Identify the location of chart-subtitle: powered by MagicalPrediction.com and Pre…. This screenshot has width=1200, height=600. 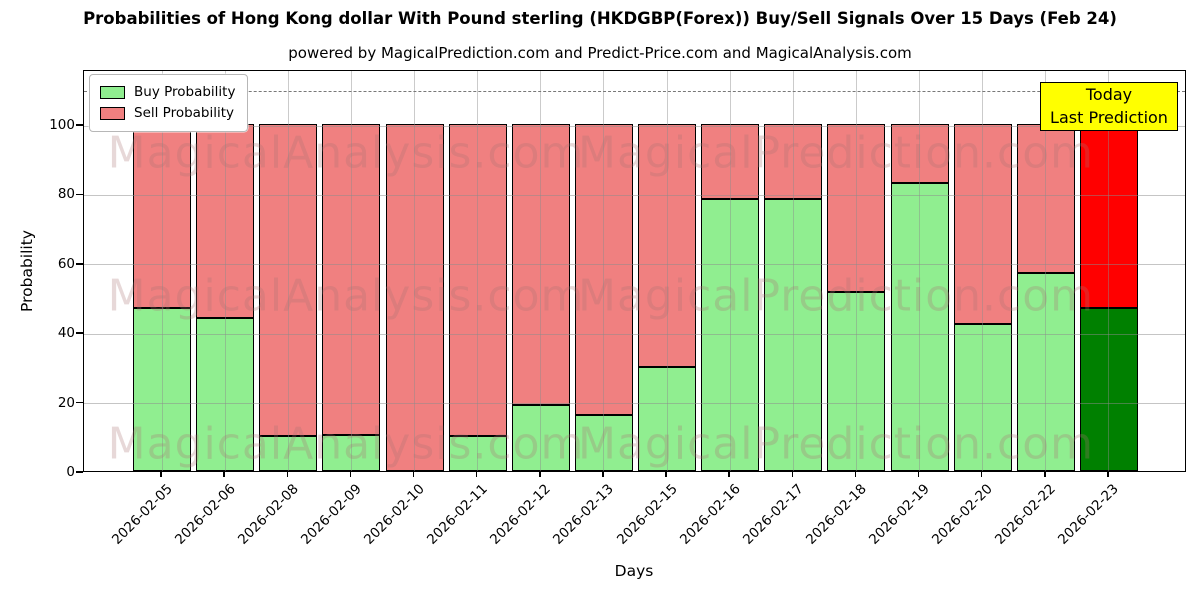
(600, 53).